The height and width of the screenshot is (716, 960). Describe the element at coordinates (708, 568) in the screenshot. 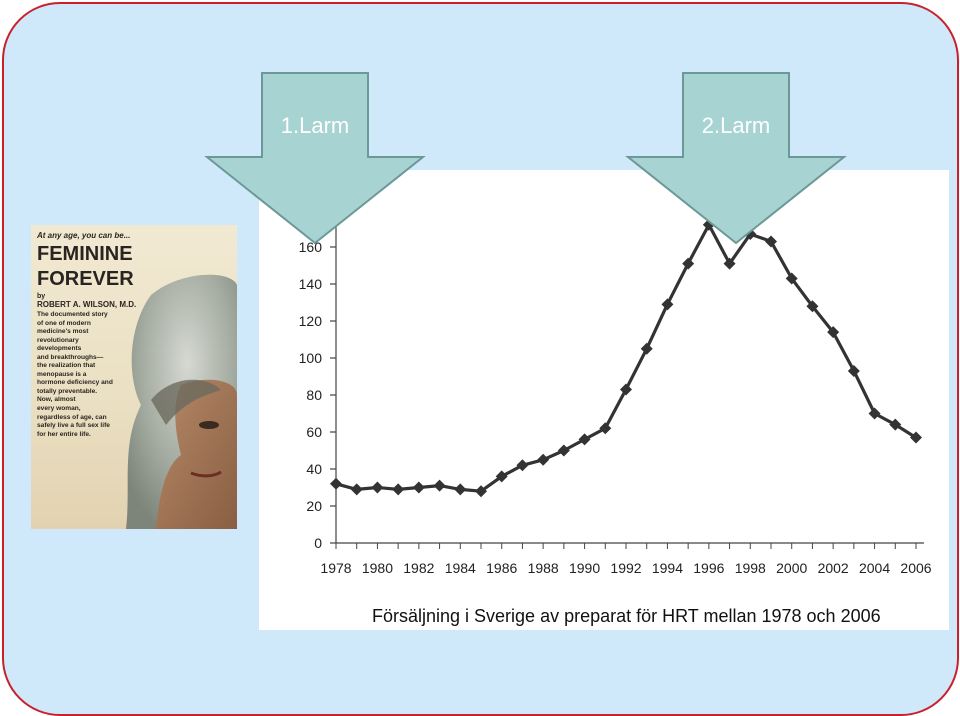

I see `x-tick-label: 1996` at that location.